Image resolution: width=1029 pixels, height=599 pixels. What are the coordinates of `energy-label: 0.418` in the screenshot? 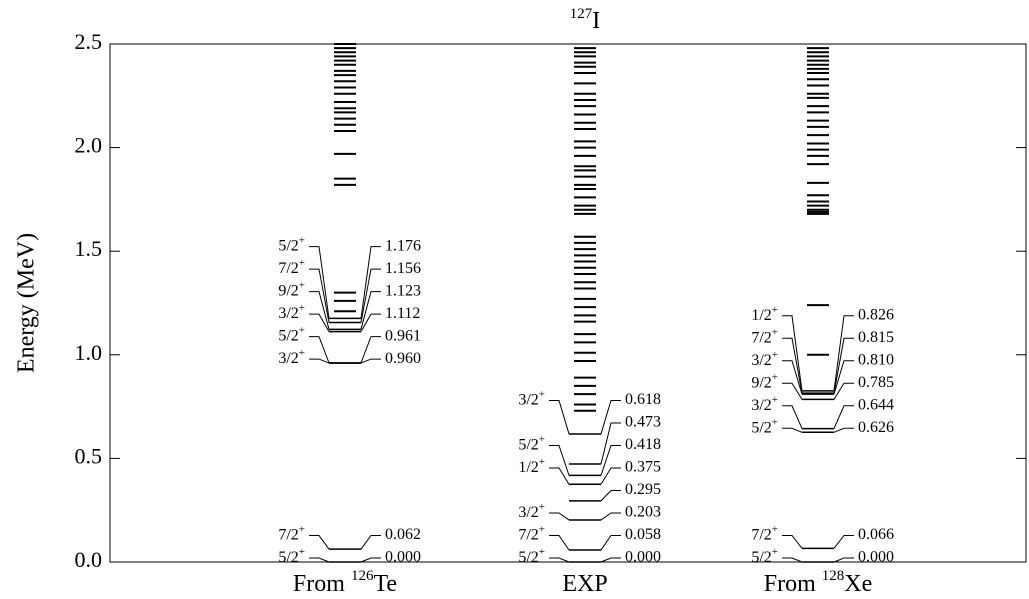 It's located at (643, 444).